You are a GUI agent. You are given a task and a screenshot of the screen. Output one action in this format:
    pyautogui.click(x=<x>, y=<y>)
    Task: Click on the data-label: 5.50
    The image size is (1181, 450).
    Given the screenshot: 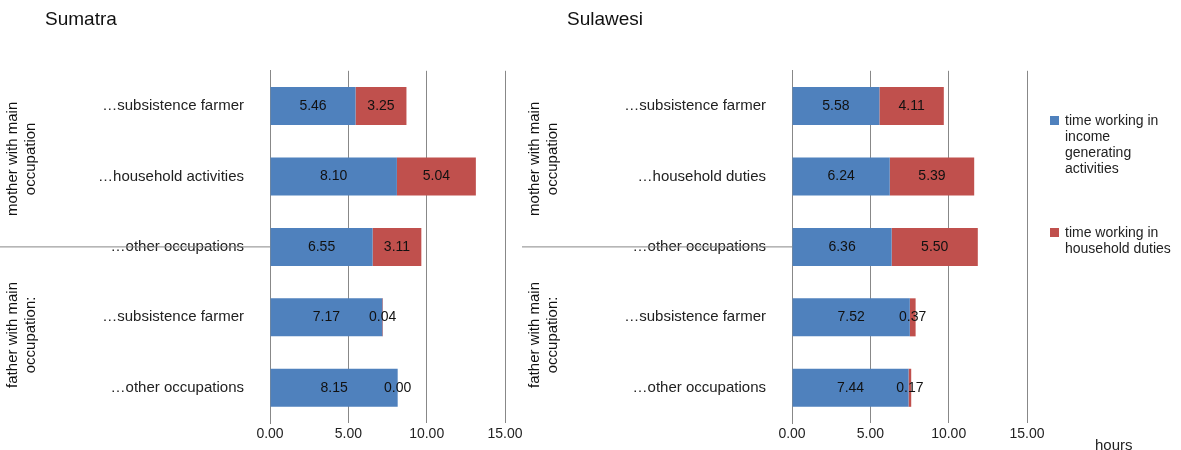 What is the action you would take?
    pyautogui.click(x=935, y=245)
    